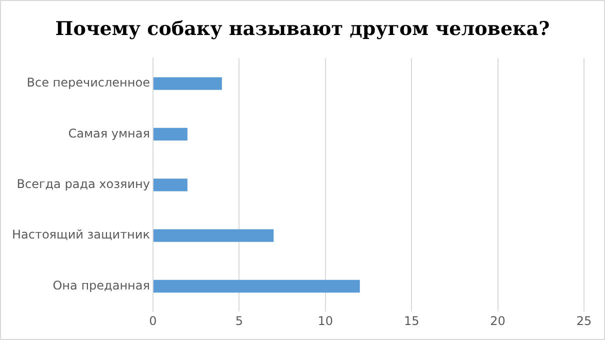 This screenshot has width=605, height=340. Describe the element at coordinates (412, 321) in the screenshot. I see `x-tick-label: 15` at that location.